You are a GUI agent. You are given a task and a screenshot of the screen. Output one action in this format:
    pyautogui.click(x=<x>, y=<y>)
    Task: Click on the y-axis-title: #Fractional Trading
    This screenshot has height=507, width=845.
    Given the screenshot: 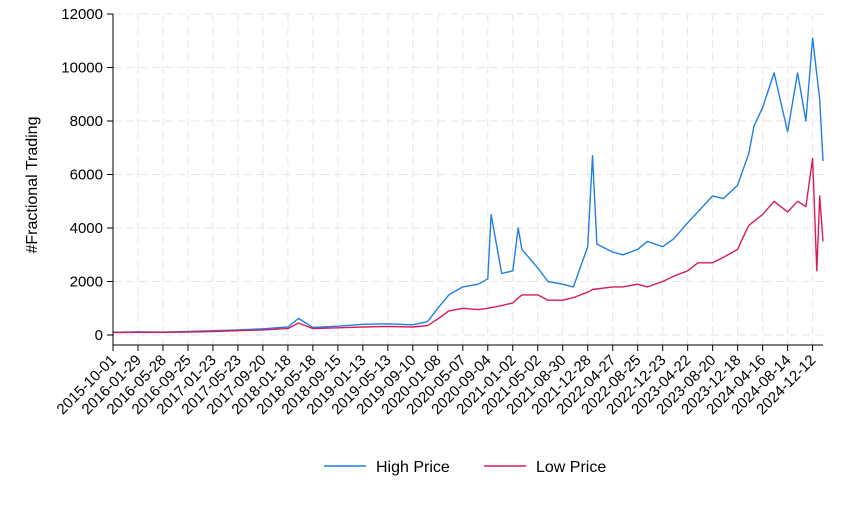 What is the action you would take?
    pyautogui.click(x=32, y=185)
    